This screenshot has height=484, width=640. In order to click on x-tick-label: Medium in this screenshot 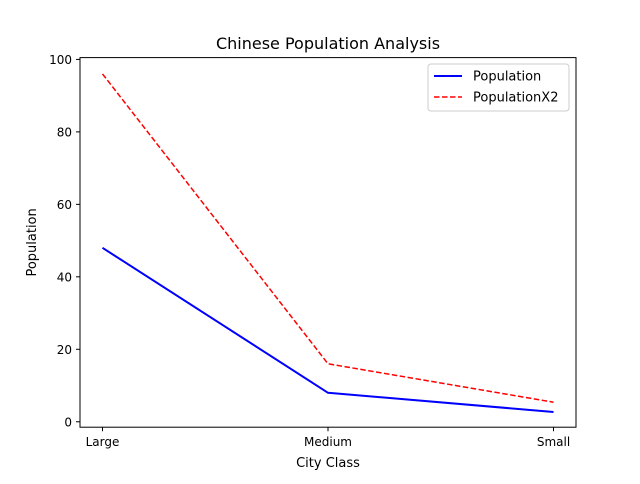, I will do `click(328, 442)`.